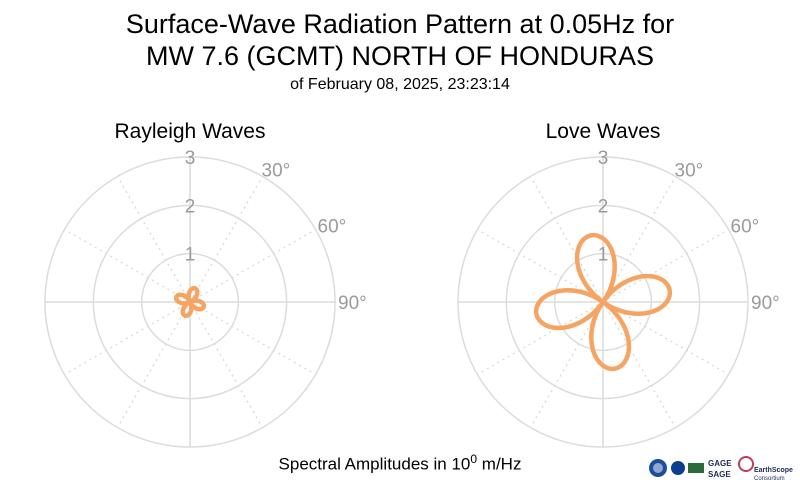 Image resolution: width=800 pixels, height=493 pixels. Describe the element at coordinates (400, 84) in the screenshot. I see `chart-subtitle-date: of February 08, 2025, 23:23:14` at that location.